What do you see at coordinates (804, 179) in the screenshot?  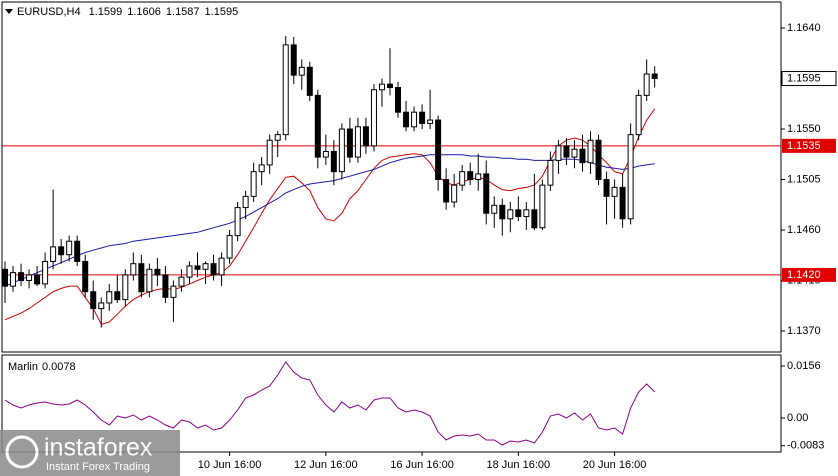 I see `y-tick-label: 1.1505` at bounding box center [804, 179].